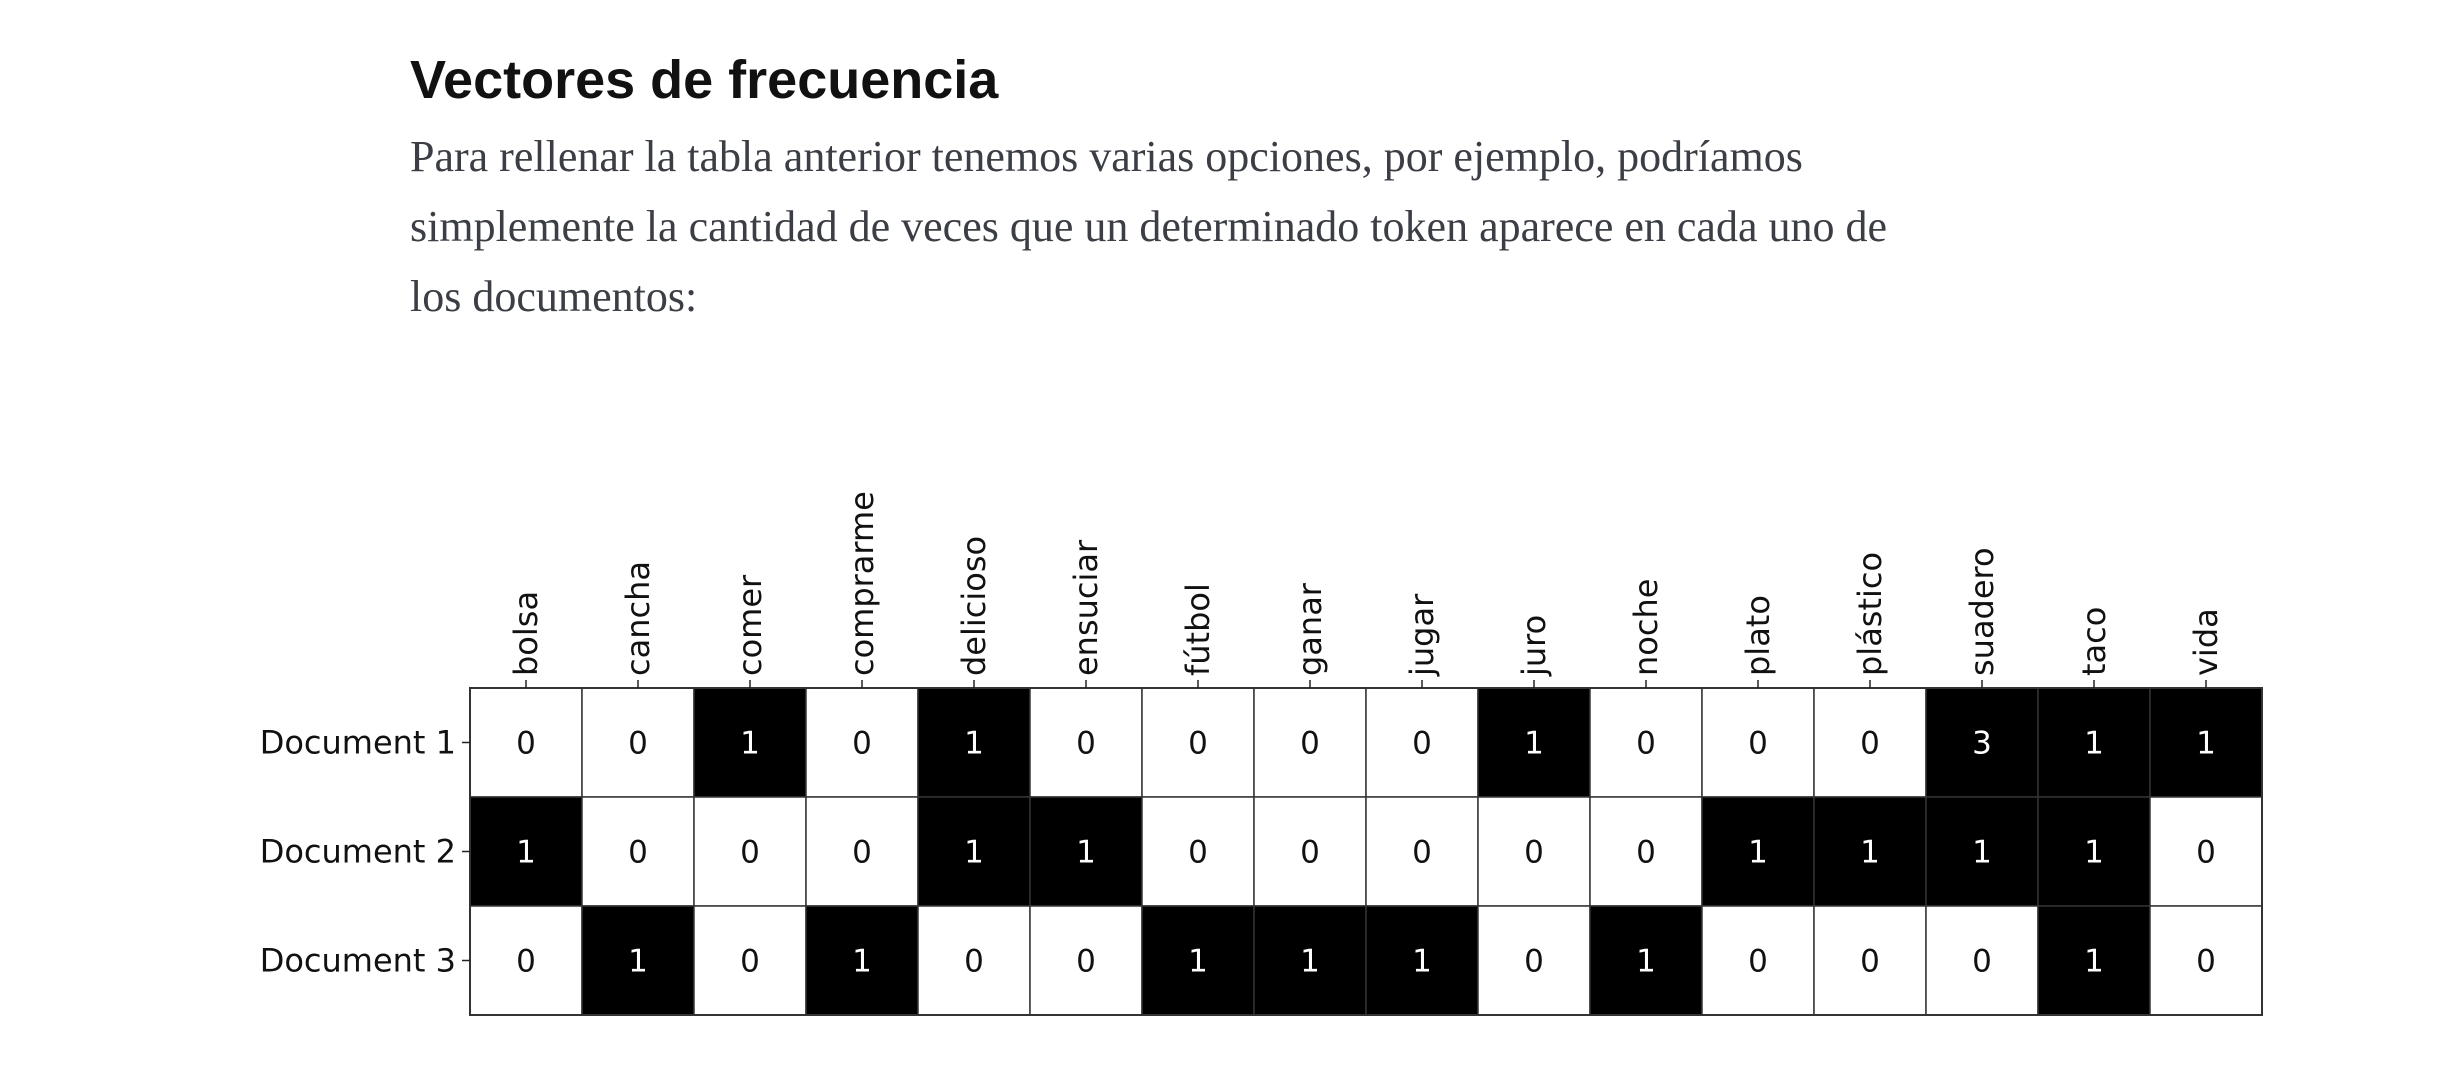 This screenshot has width=2462, height=1080. Describe the element at coordinates (1086, 607) in the screenshot. I see `column-label: ensuciar` at that location.